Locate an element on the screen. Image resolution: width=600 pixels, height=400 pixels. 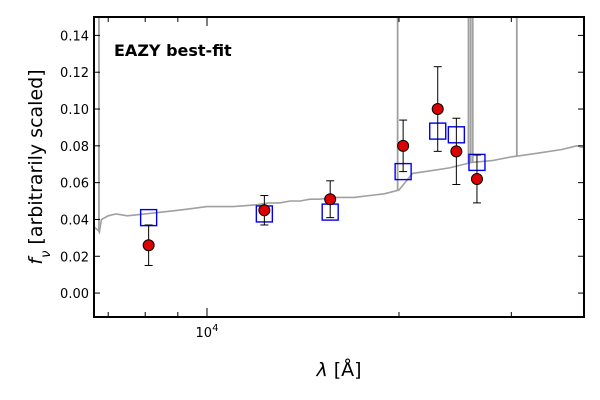
y-tick-label: 0.06 is located at coordinates (74, 184).